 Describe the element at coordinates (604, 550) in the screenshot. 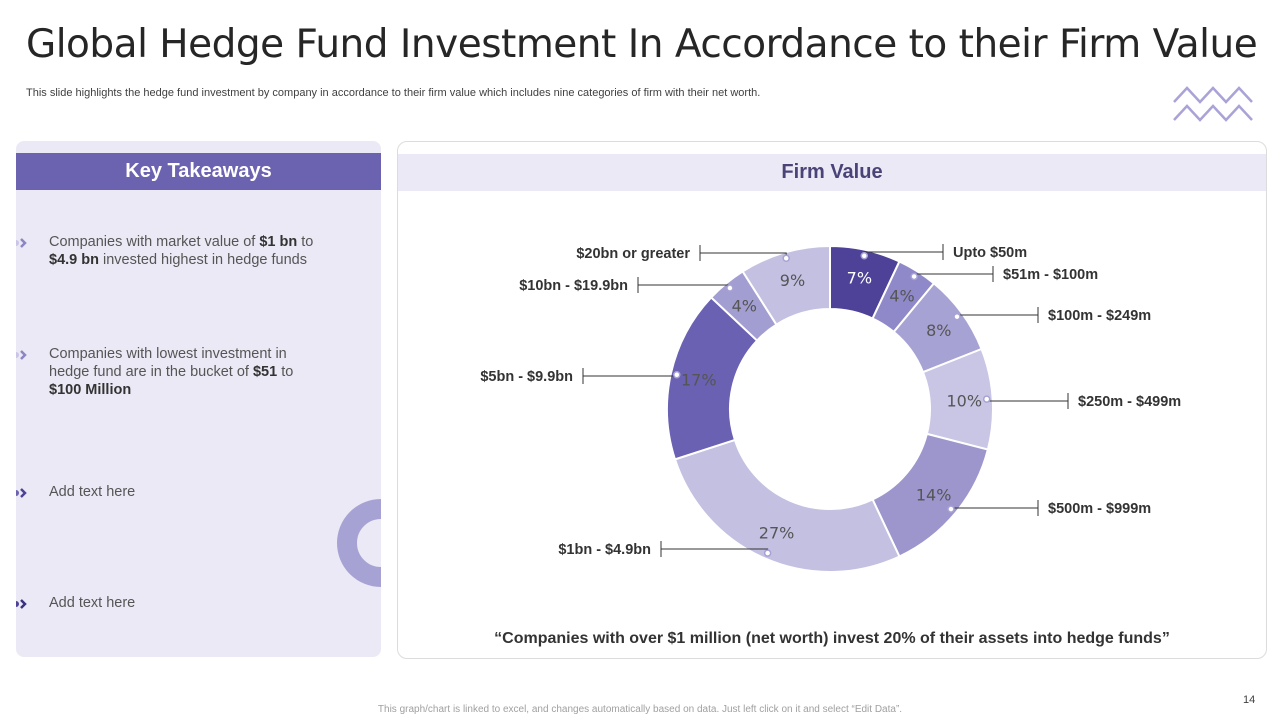

I see `category-label: $1bn - $4.9bn` at that location.